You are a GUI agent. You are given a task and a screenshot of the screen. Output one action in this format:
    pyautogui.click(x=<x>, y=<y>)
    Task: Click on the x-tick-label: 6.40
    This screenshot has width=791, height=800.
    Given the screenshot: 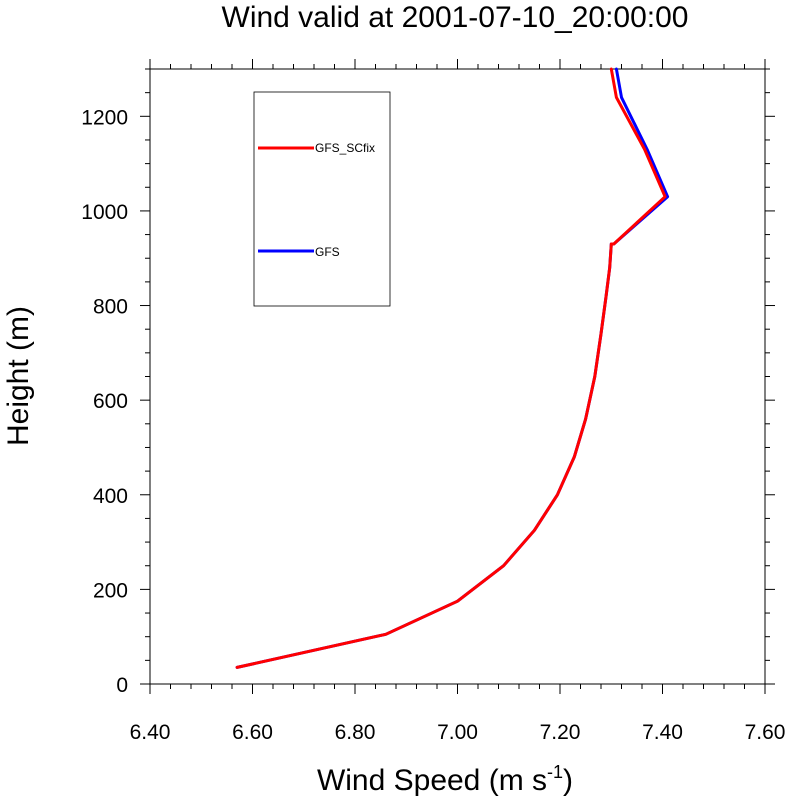 What is the action you would take?
    pyautogui.click(x=150, y=732)
    